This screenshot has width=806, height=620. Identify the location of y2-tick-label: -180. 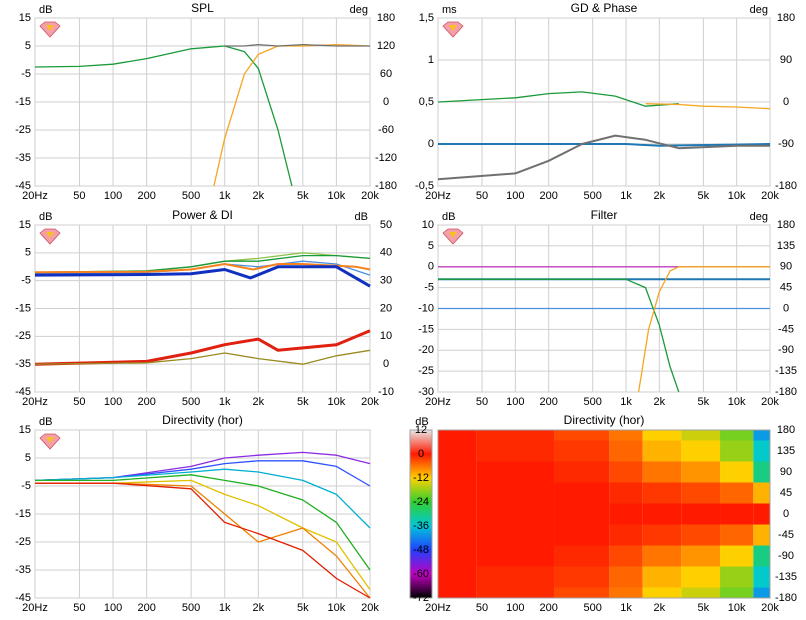
(786, 186).